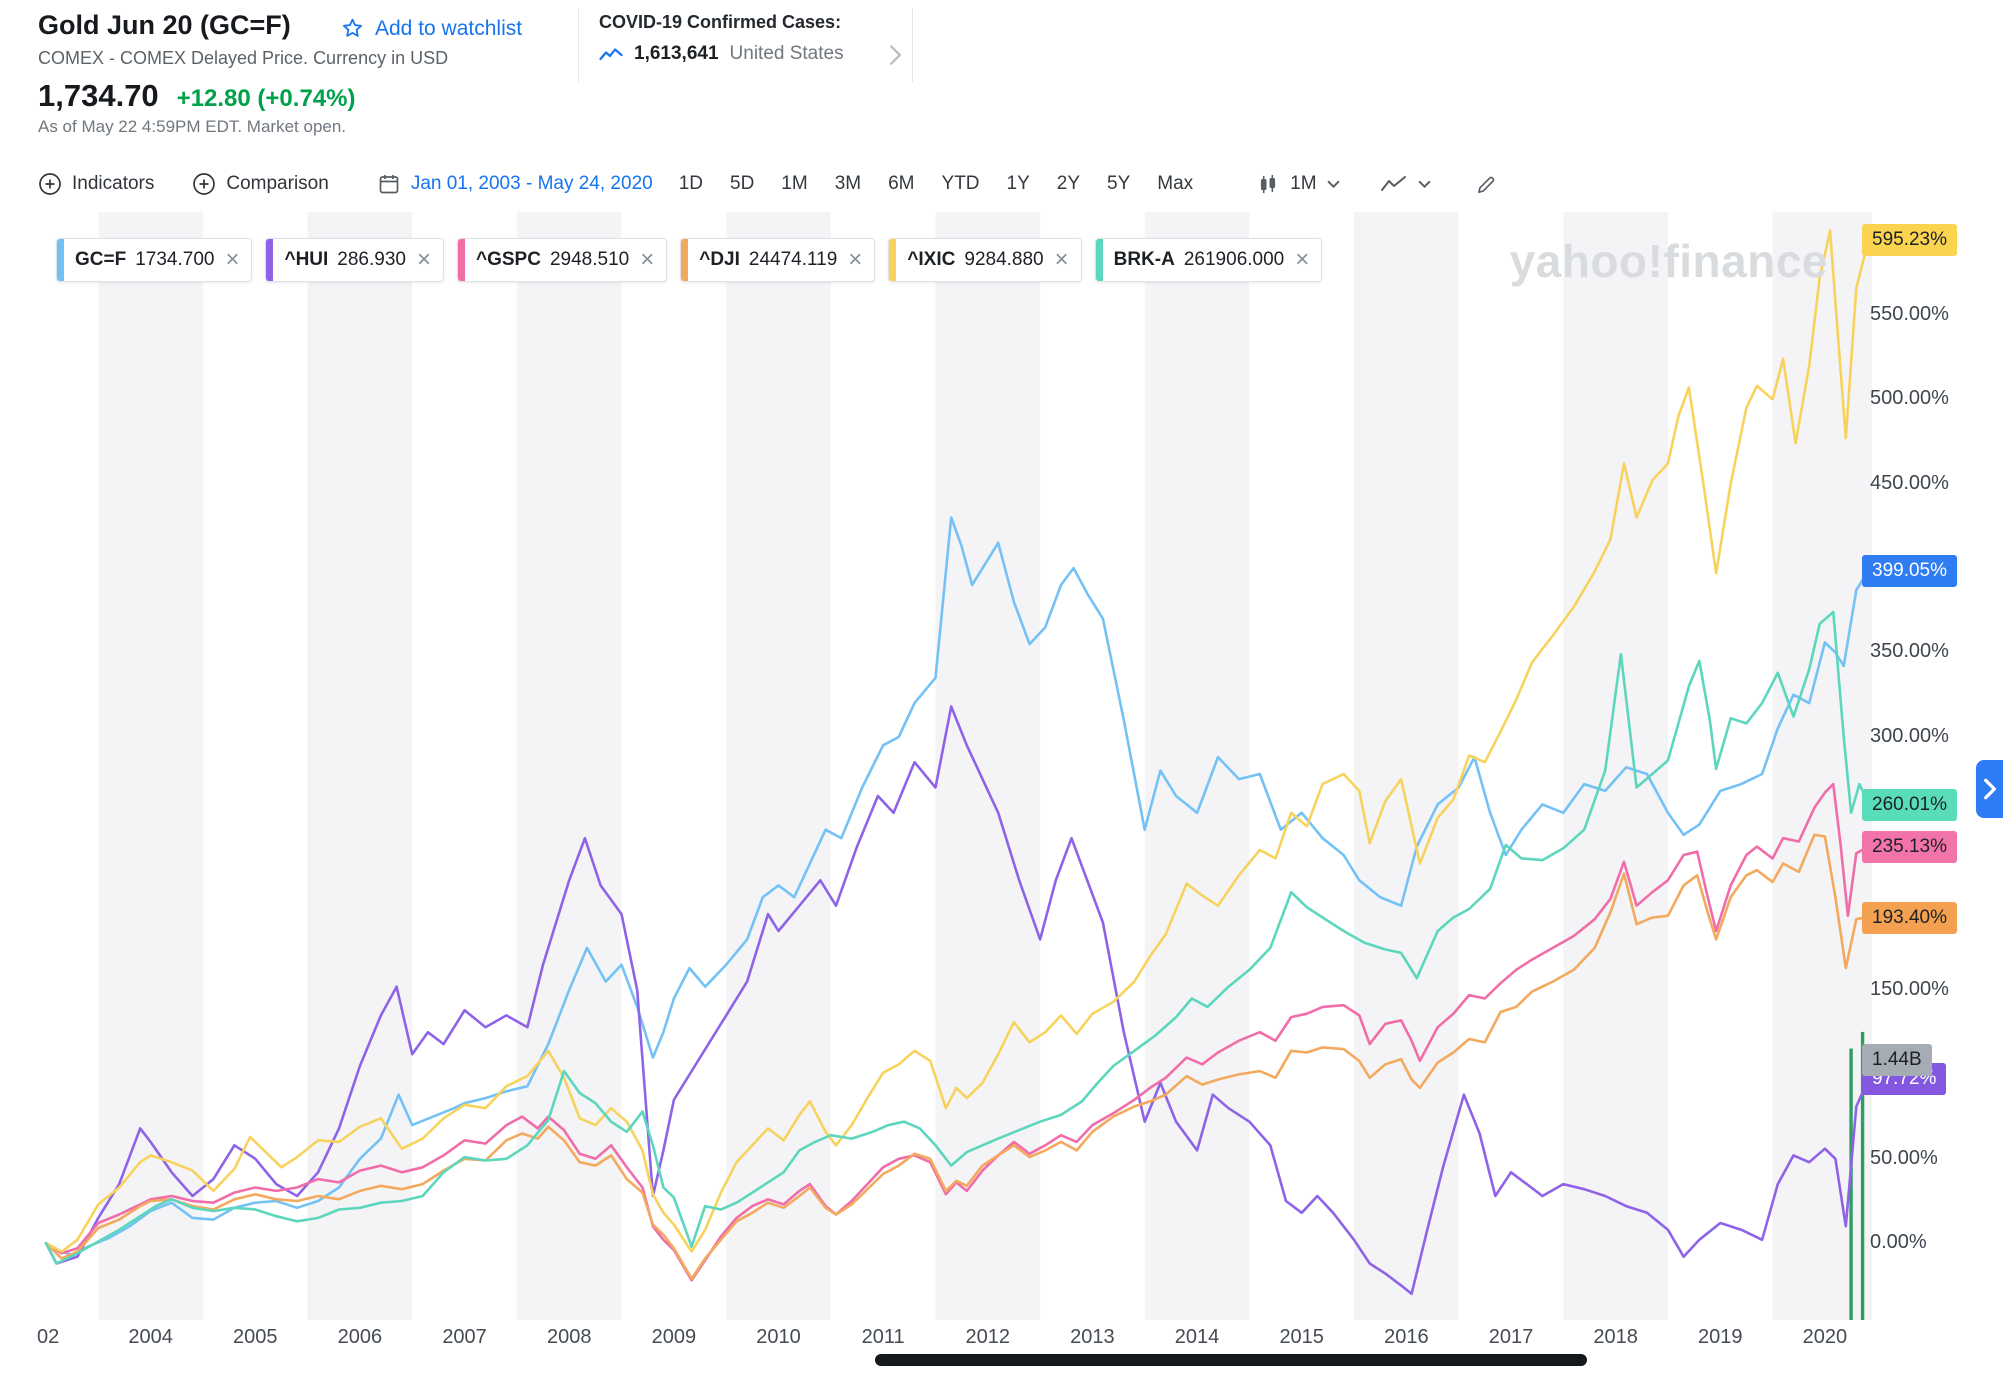  Describe the element at coordinates (1068, 183) in the screenshot. I see `range-button-2Y: 2Y` at that location.